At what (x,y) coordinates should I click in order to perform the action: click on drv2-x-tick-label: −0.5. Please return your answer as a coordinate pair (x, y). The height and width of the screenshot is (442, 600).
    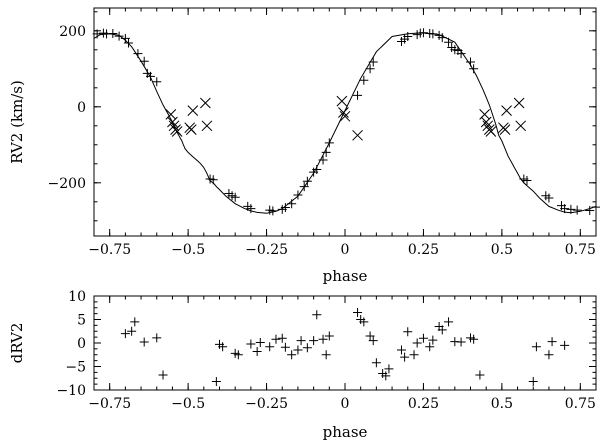
    Looking at the image, I should click on (188, 404).